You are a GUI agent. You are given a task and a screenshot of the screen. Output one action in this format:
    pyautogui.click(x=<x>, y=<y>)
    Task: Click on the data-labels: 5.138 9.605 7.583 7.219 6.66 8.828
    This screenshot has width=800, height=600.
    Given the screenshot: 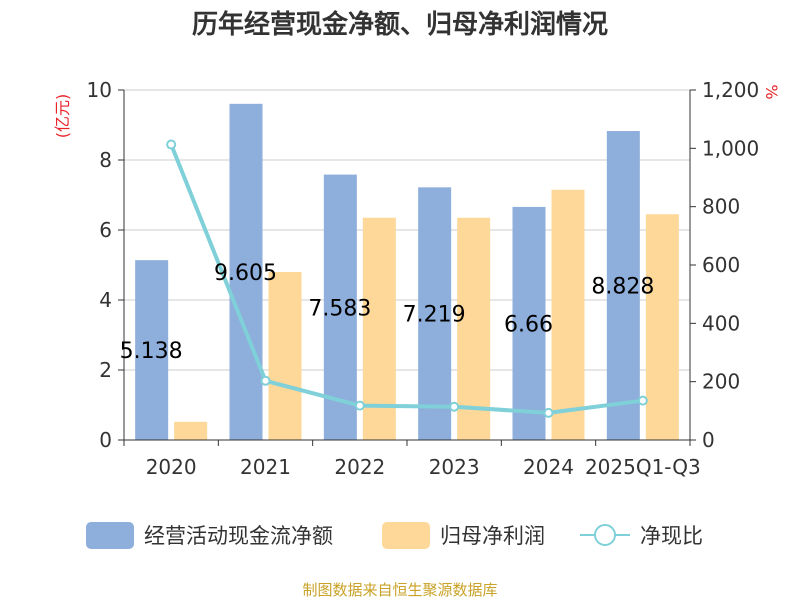 What is the action you would take?
    pyautogui.click(x=387, y=312)
    